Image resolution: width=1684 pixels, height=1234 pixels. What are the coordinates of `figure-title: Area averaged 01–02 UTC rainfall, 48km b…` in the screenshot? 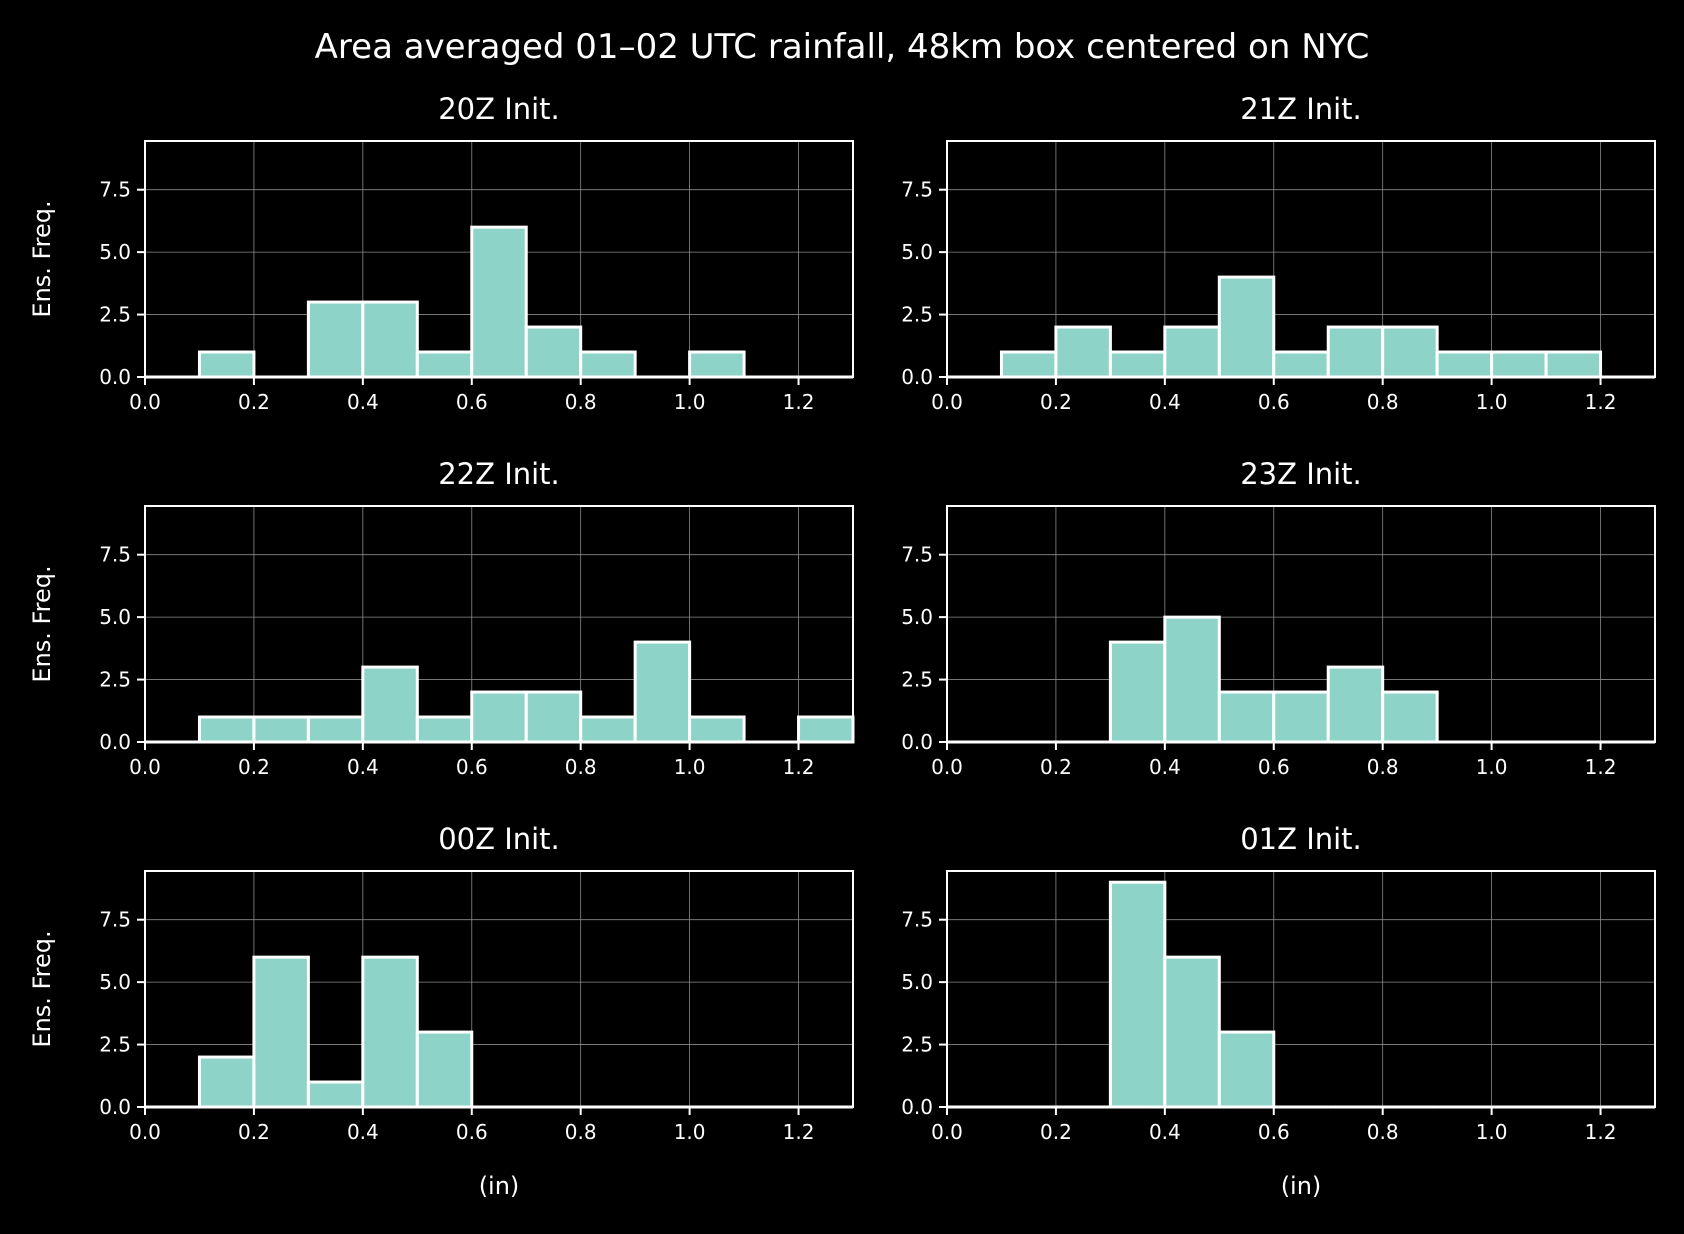 It's located at (842, 47).